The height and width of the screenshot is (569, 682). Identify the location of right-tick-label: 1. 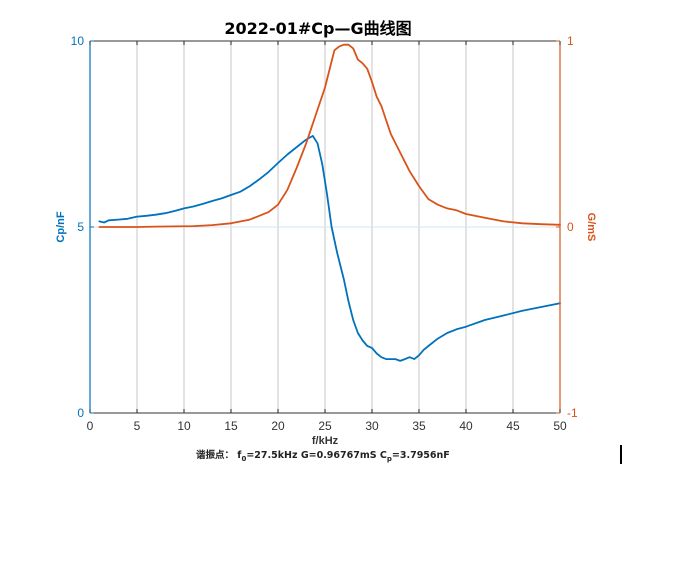
(570, 41).